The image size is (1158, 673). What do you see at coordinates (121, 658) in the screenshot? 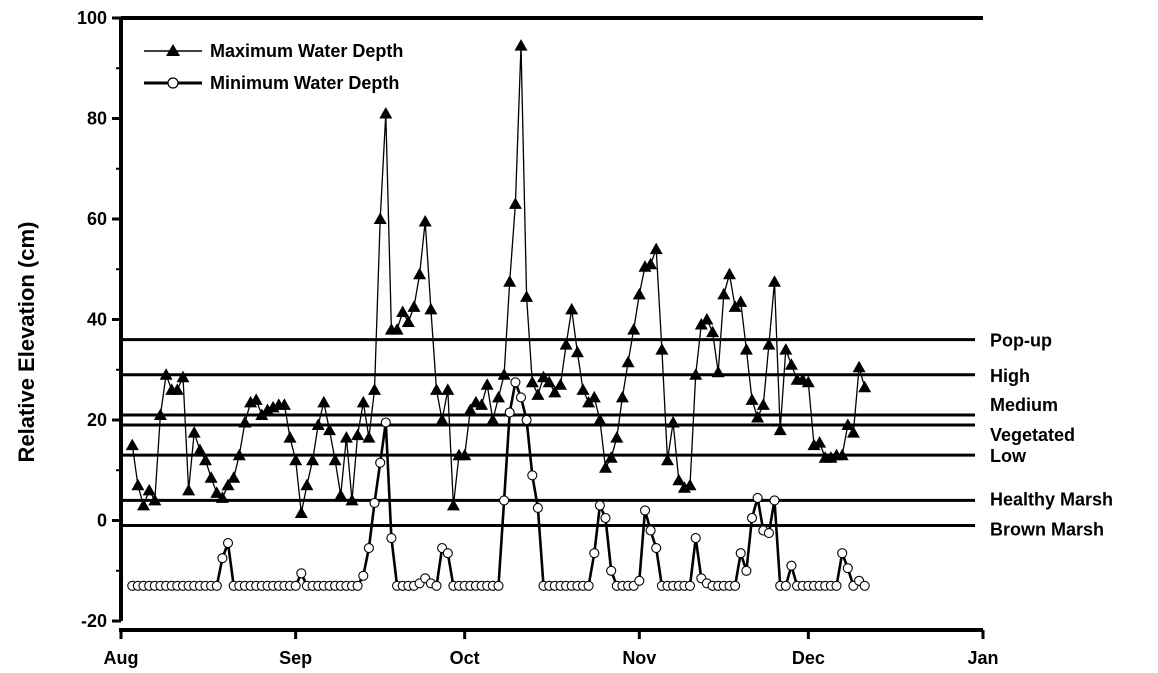
I see `x-tick-label: Aug` at bounding box center [121, 658].